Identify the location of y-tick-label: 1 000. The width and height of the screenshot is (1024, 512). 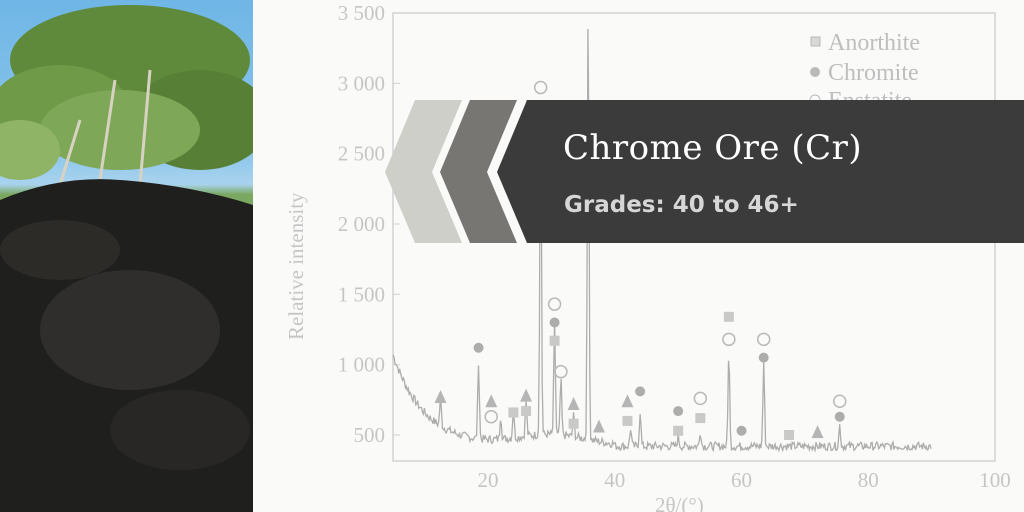
(361, 365).